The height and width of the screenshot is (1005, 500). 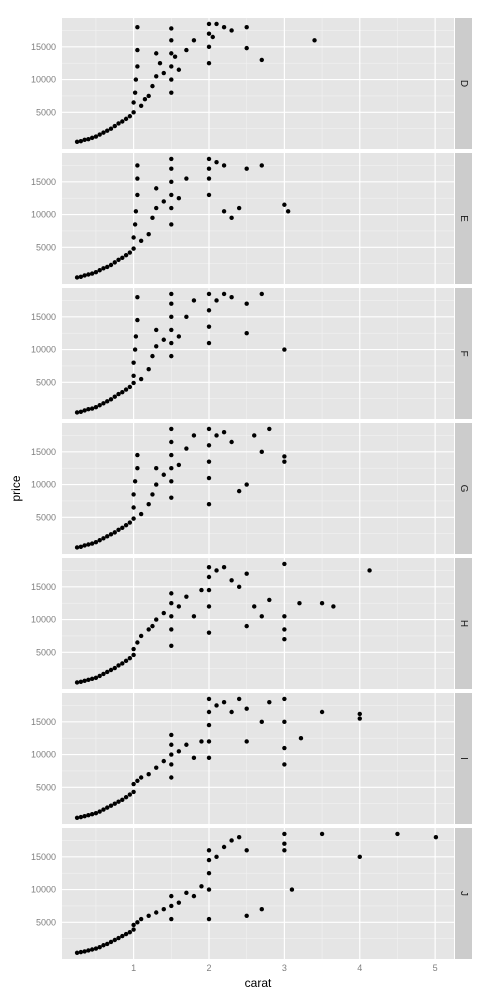 I want to click on x-tick-label: 1, so click(x=133, y=968).